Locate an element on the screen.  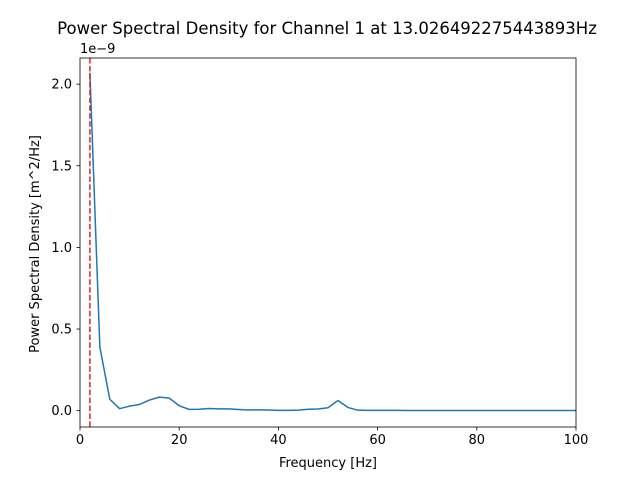
y-tick-label: 1.5 is located at coordinates (61, 166).